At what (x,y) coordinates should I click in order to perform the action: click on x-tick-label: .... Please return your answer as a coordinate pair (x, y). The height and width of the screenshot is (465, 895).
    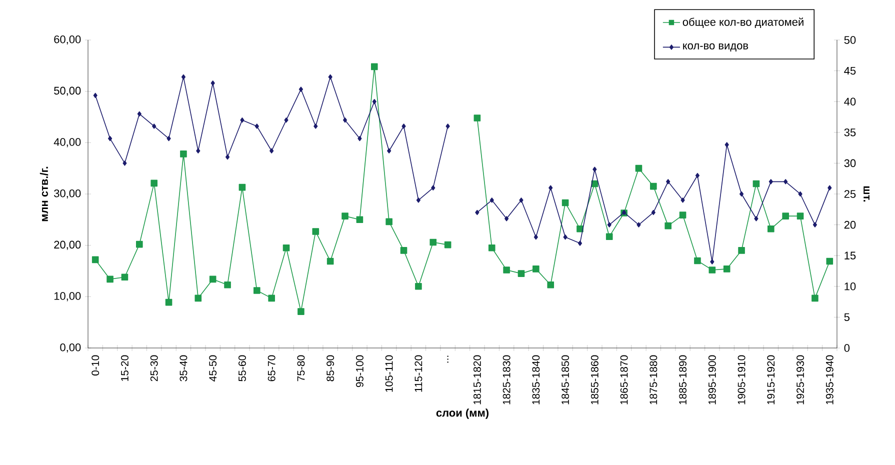
    Looking at the image, I should click on (447, 359).